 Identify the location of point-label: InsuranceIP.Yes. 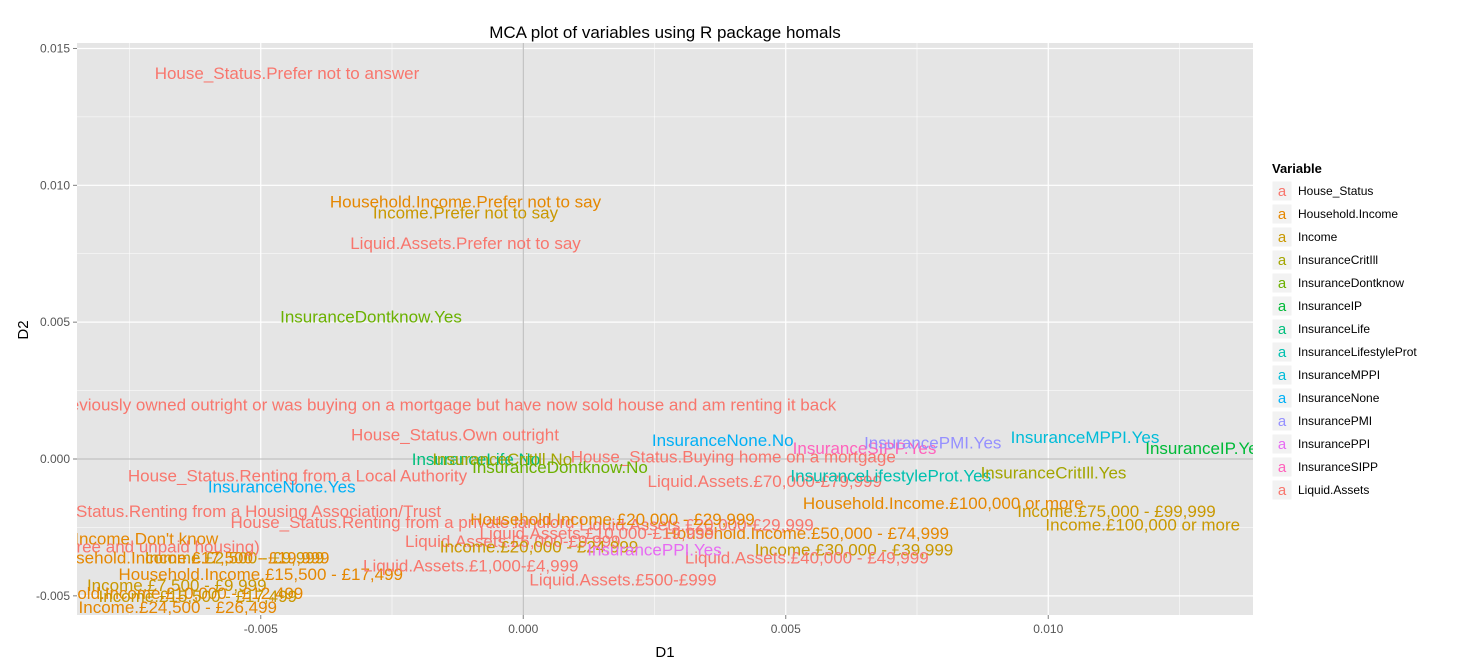
(1205, 448).